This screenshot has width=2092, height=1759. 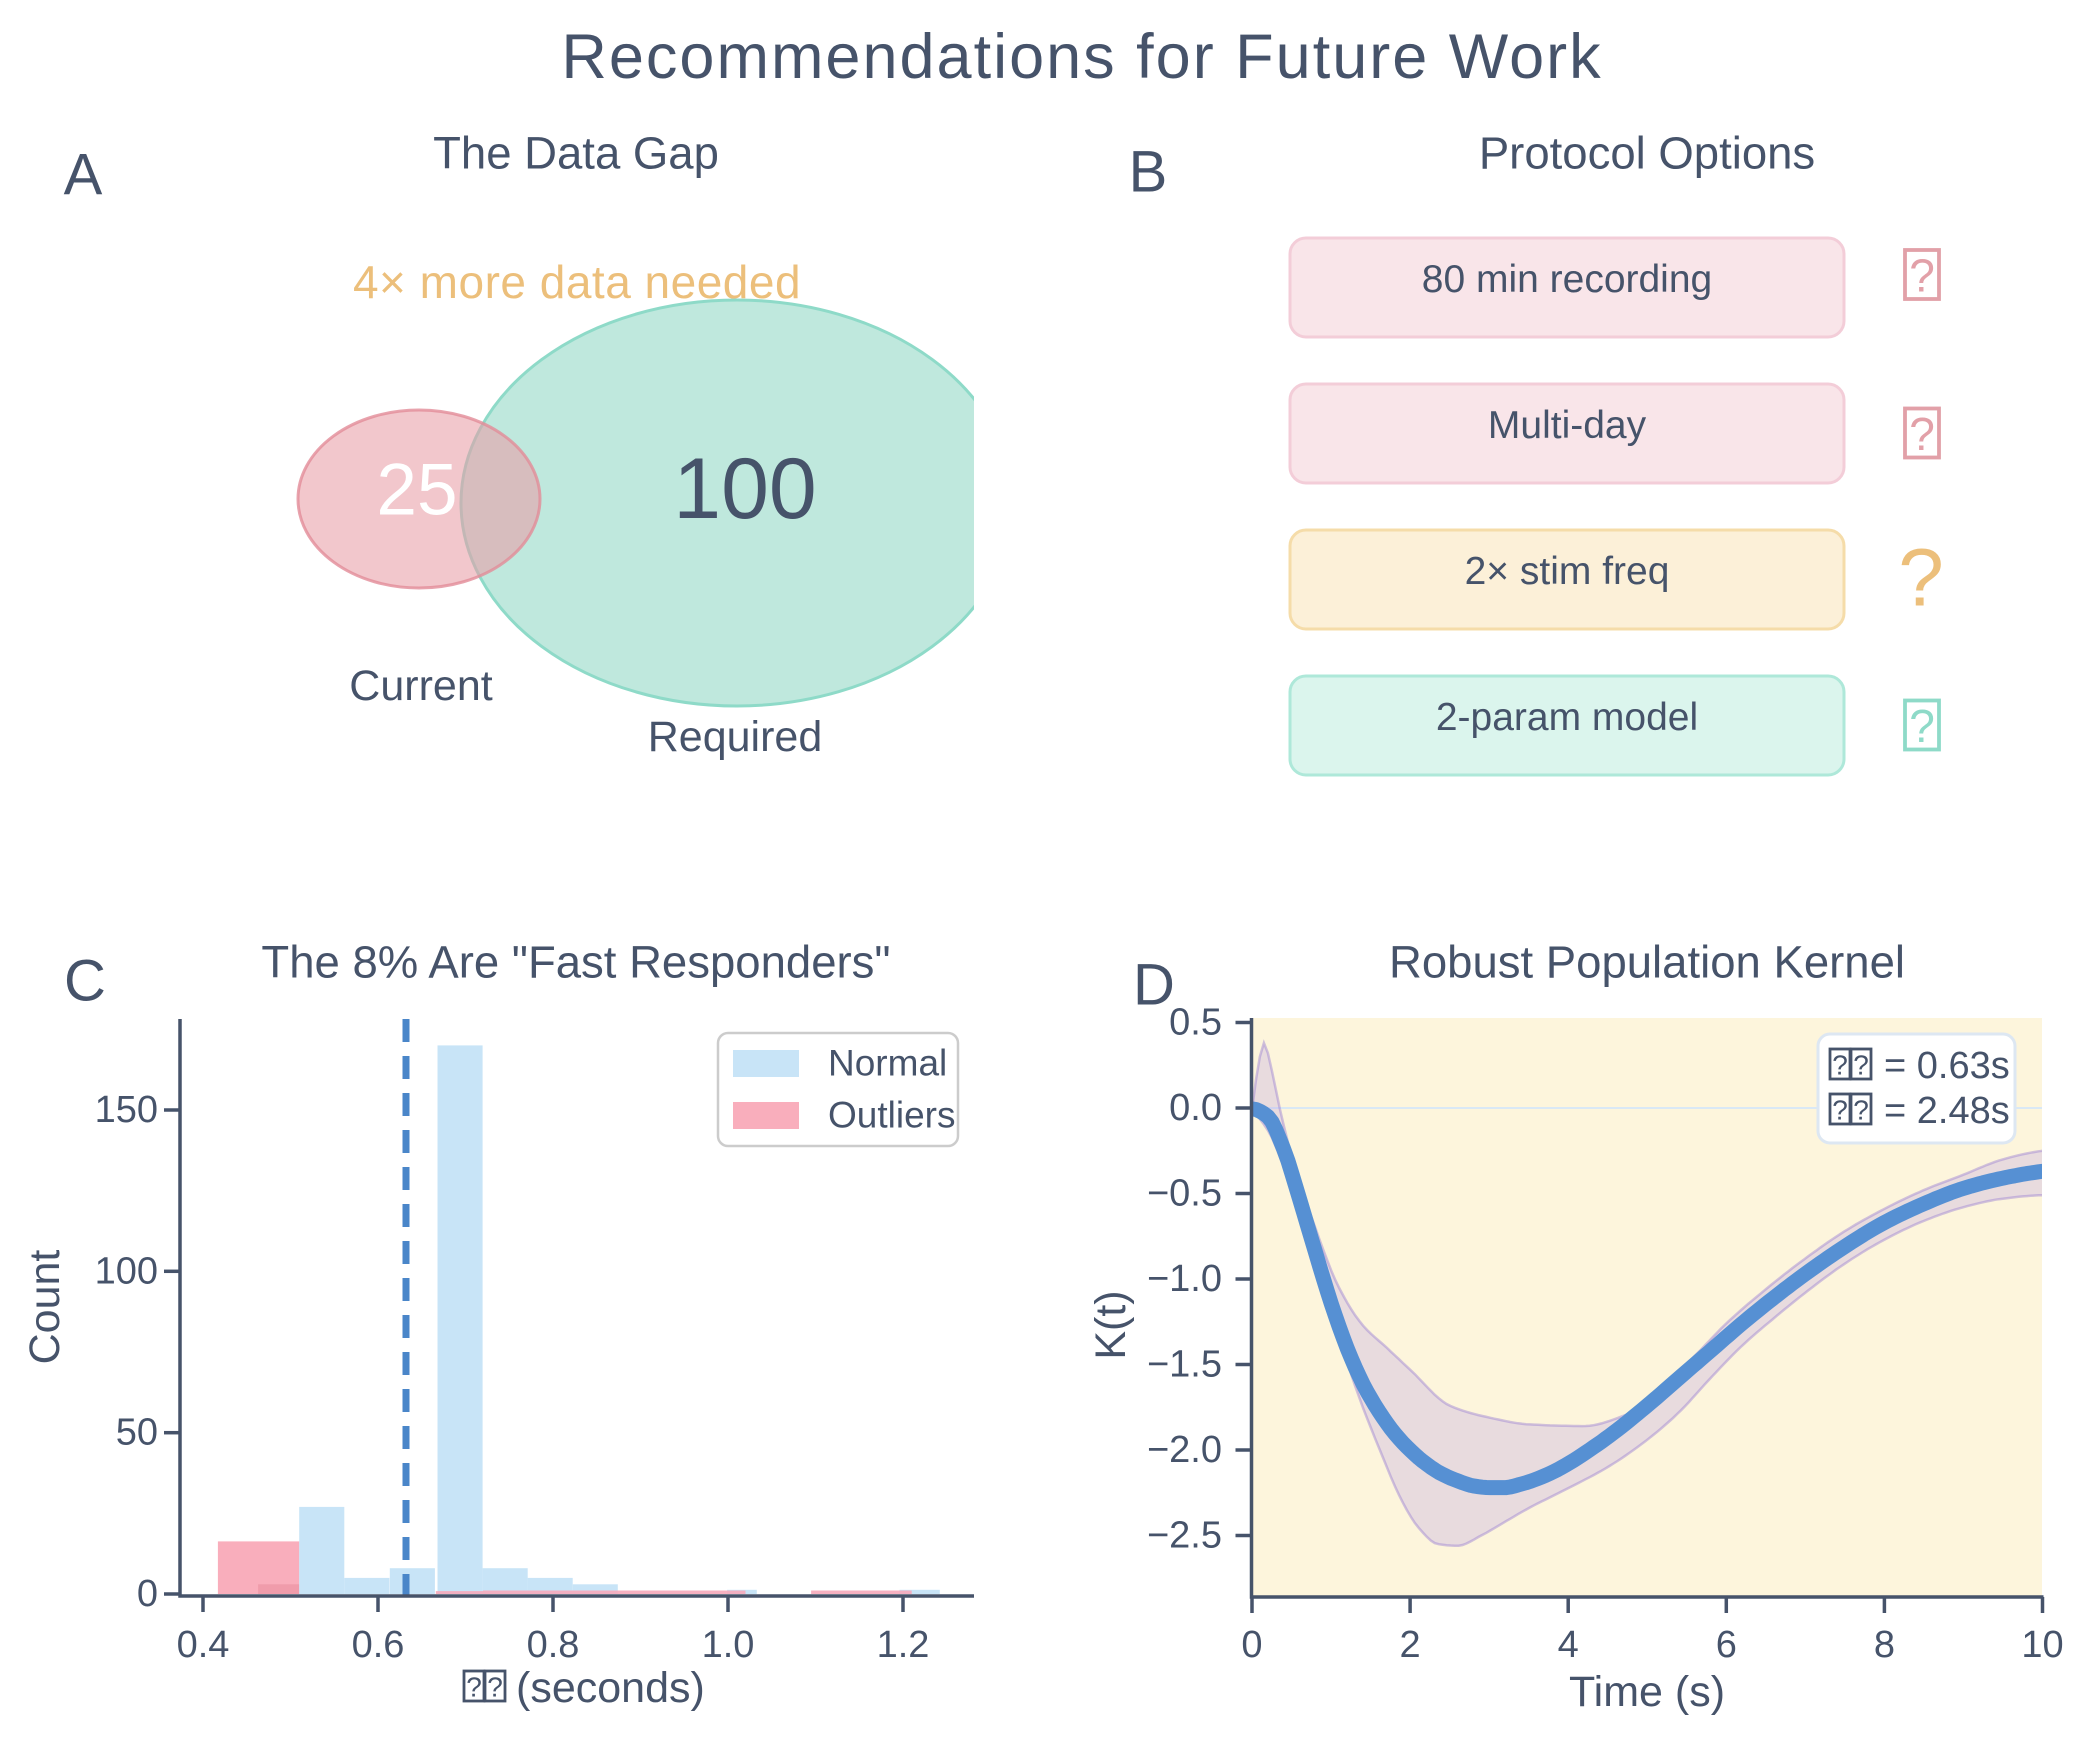 I want to click on svg-text: −2.5, so click(x=1184, y=1536).